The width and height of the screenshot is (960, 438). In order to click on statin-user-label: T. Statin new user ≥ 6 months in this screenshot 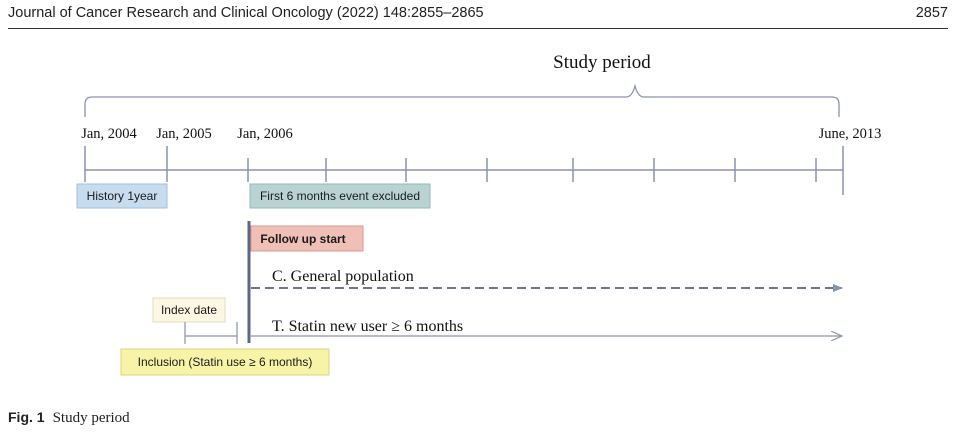, I will do `click(367, 326)`.